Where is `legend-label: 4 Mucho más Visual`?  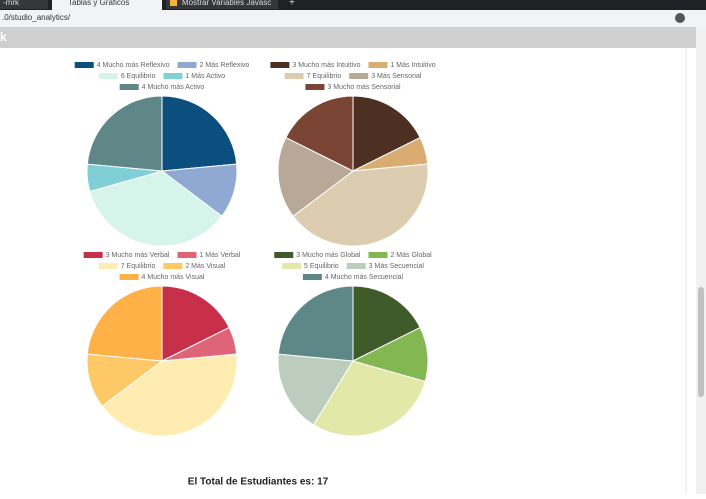 legend-label: 4 Mucho más Visual is located at coordinates (173, 277).